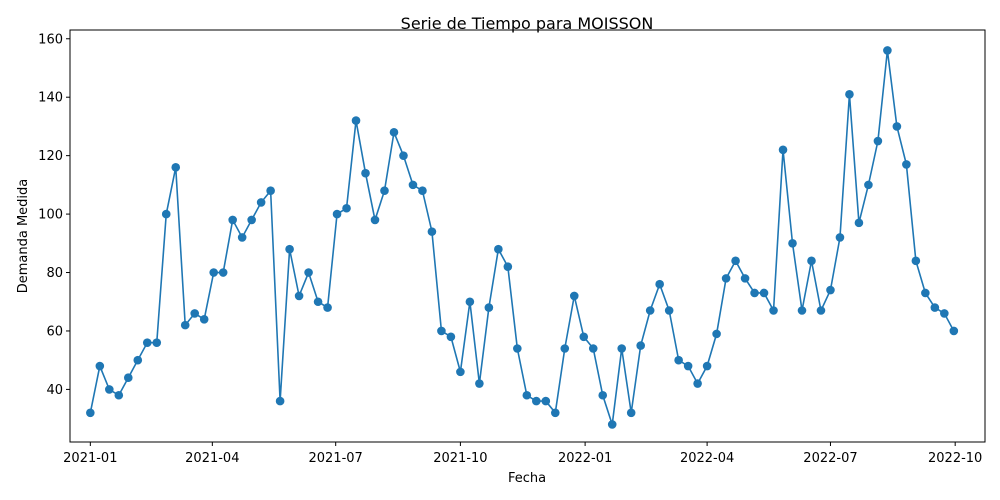  Describe the element at coordinates (50, 98) in the screenshot. I see `y-tick-label: 140` at that location.